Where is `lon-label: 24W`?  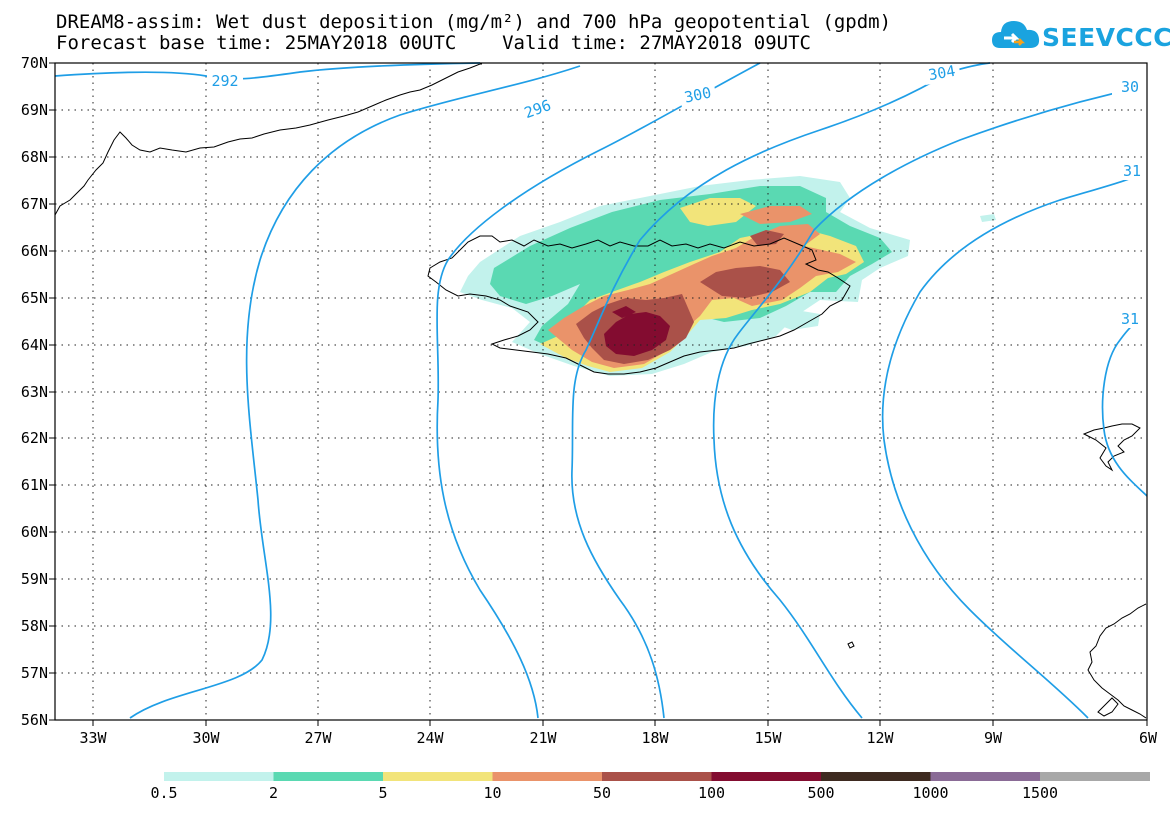
lon-label: 24W is located at coordinates (430, 738).